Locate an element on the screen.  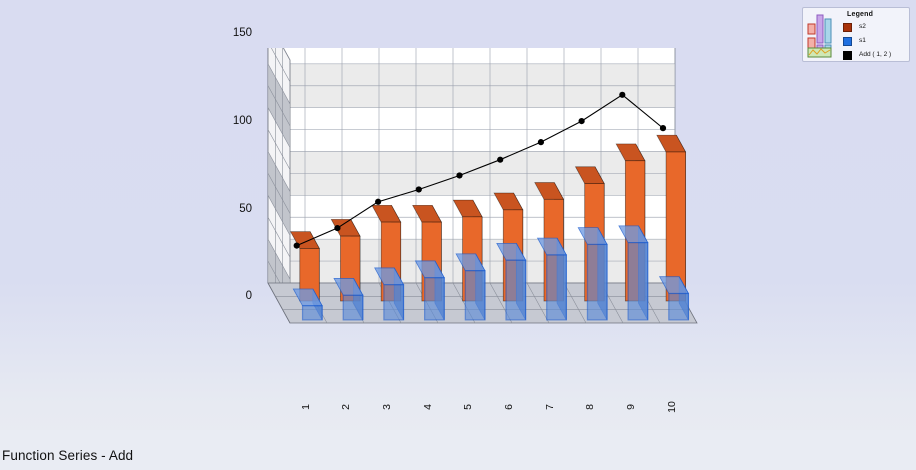
x-axis-tick-9: 9 is located at coordinates (631, 407).